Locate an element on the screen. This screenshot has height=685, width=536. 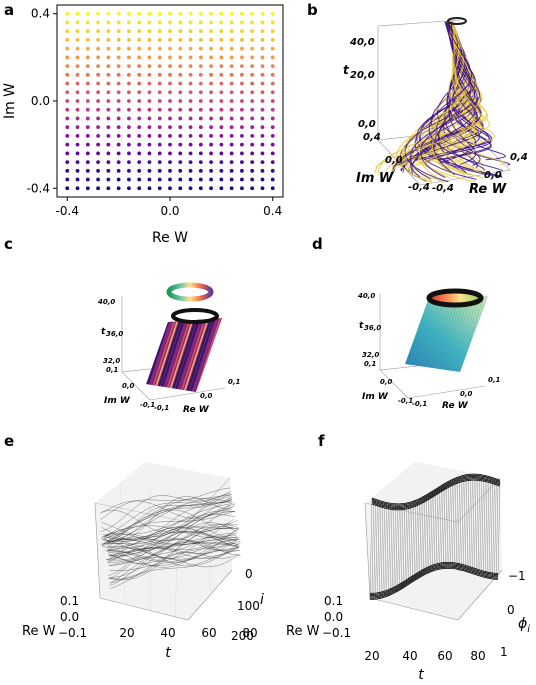
panel-f-edge-line is located at coordinates (436, 491).